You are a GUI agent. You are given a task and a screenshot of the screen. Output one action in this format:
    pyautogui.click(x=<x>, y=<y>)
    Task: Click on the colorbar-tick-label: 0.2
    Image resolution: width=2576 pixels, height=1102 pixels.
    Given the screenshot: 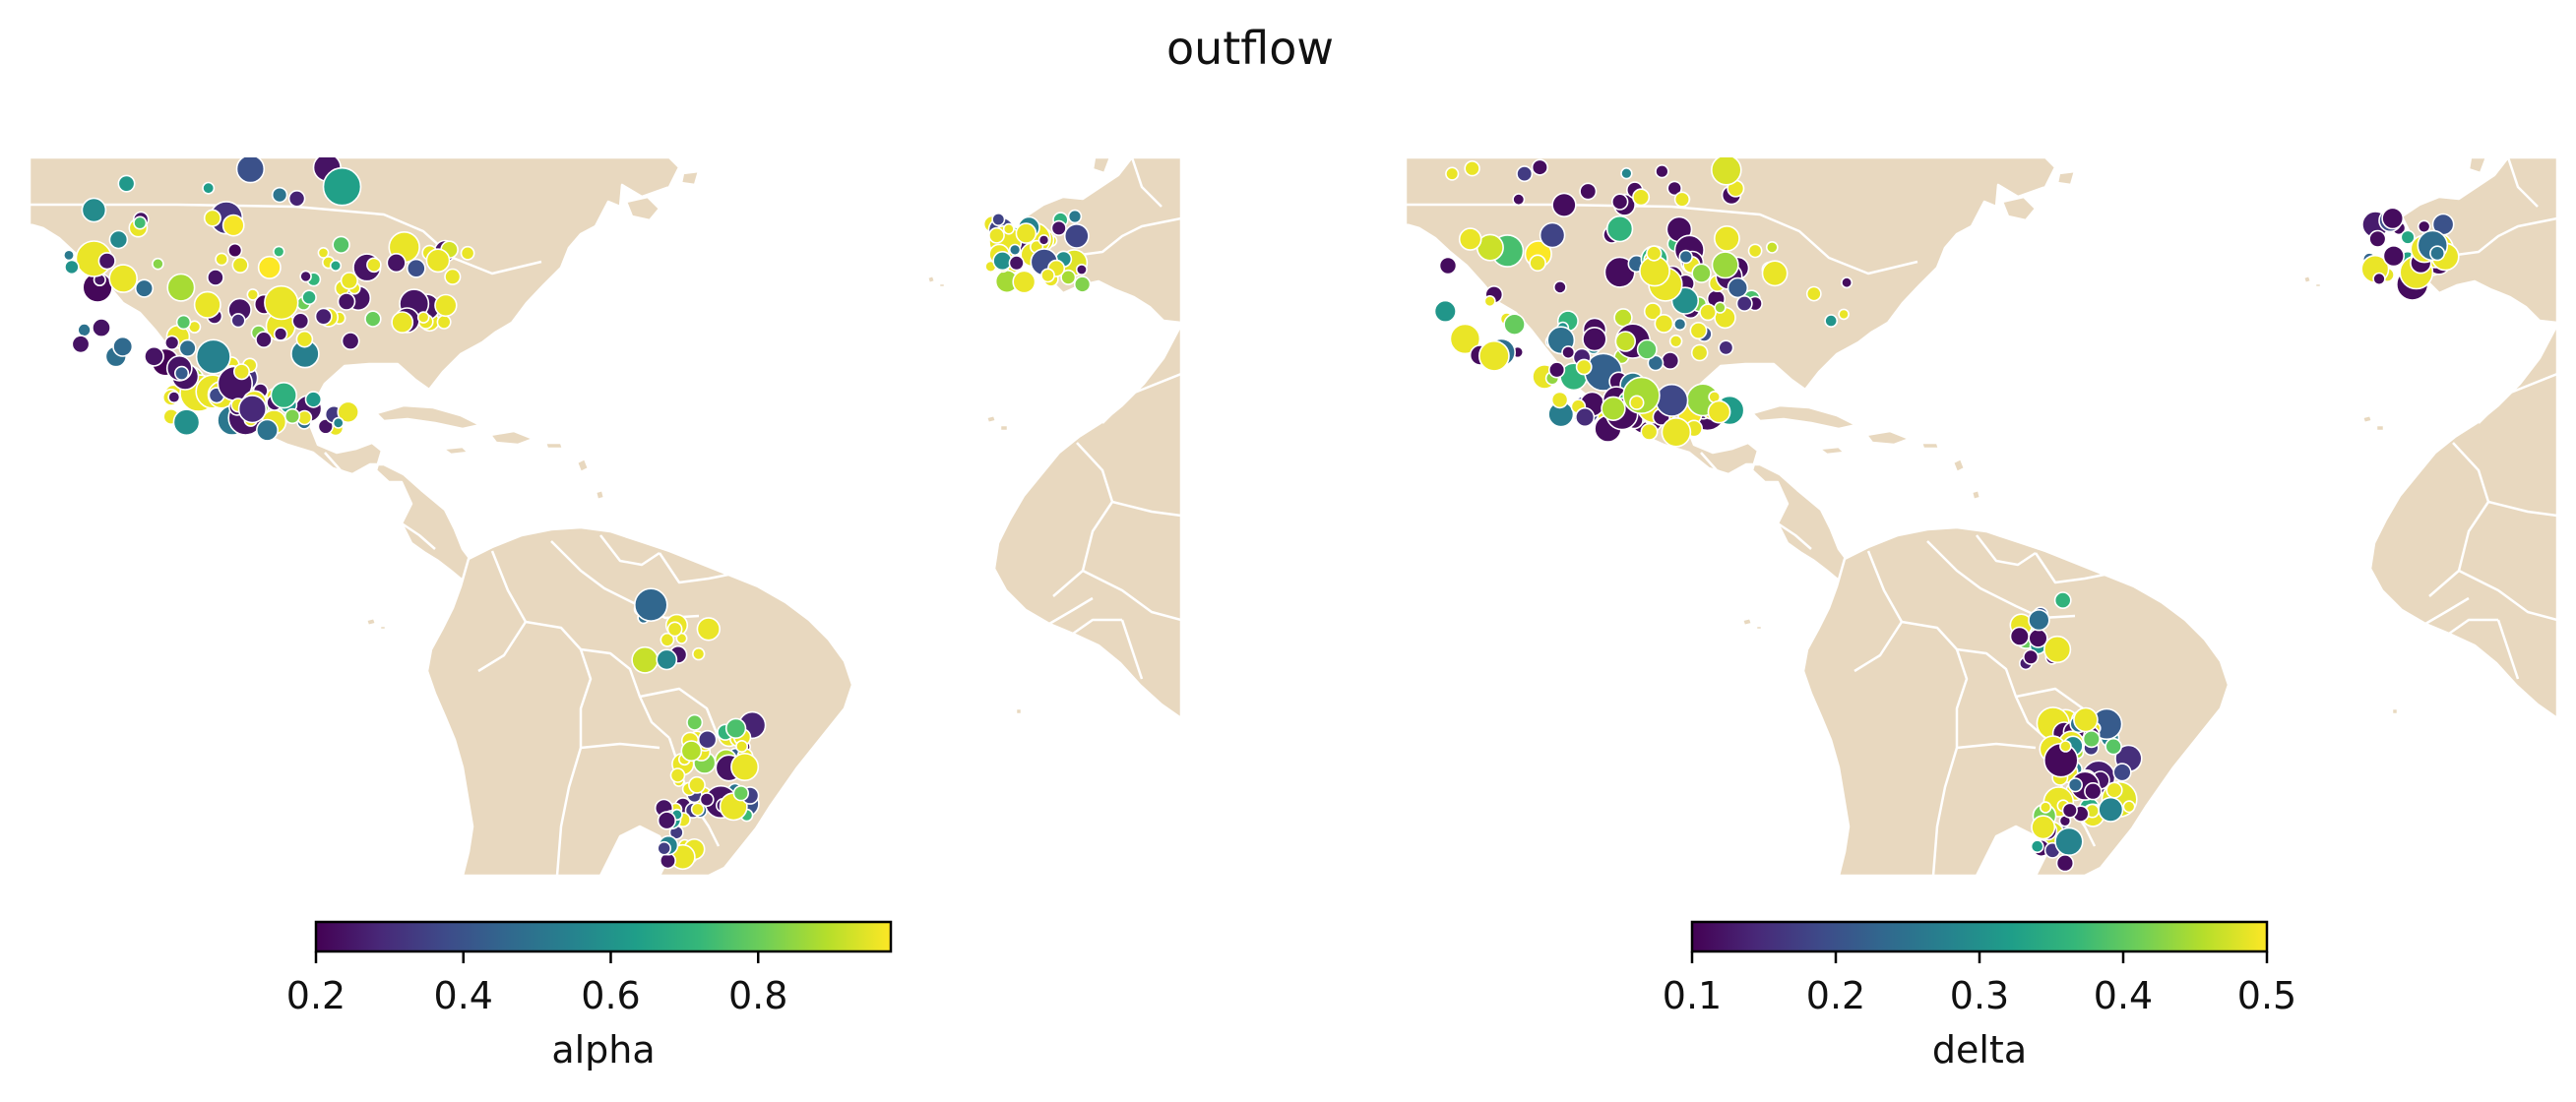 What is the action you would take?
    pyautogui.click(x=1835, y=995)
    